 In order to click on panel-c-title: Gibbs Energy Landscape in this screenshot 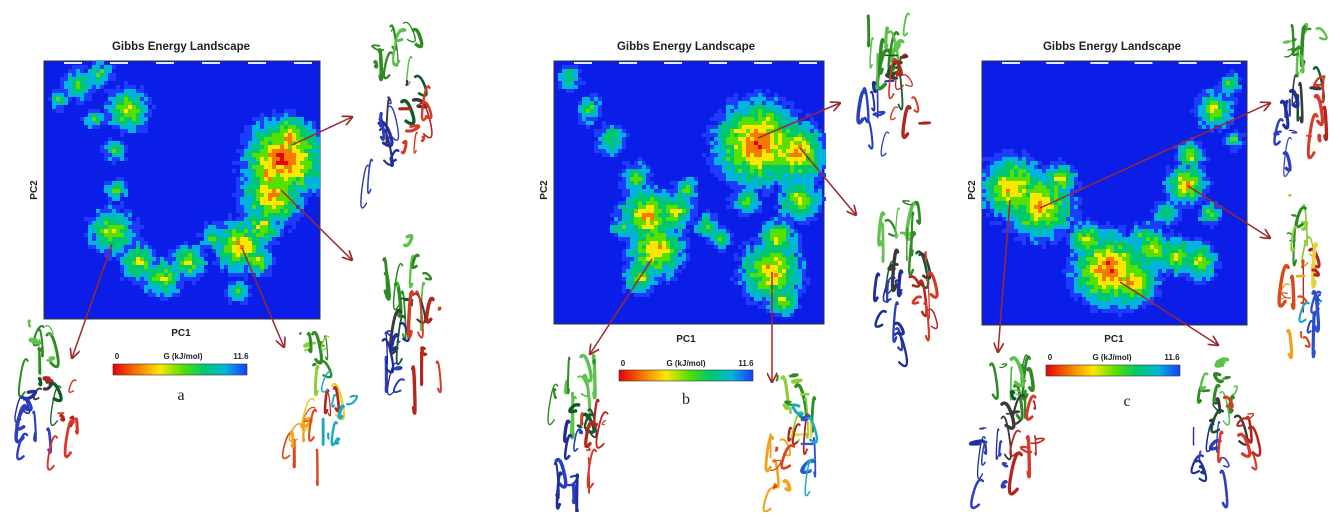, I will do `click(1112, 47)`.